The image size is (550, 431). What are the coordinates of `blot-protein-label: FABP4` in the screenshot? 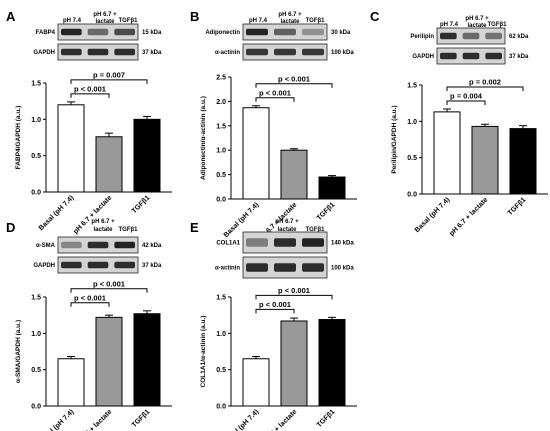 It's located at (46, 33).